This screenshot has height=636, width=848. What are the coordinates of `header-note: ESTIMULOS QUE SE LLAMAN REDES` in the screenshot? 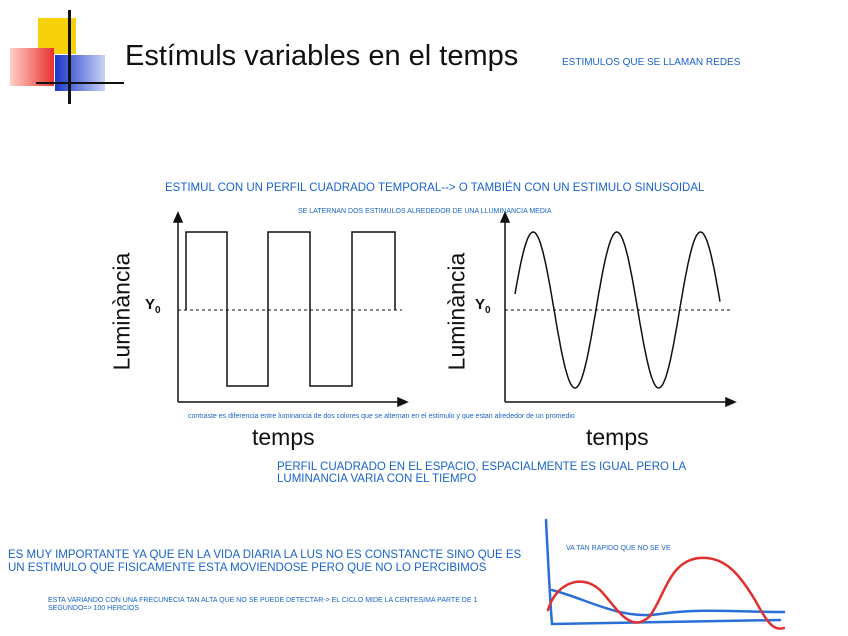 It's located at (651, 62).